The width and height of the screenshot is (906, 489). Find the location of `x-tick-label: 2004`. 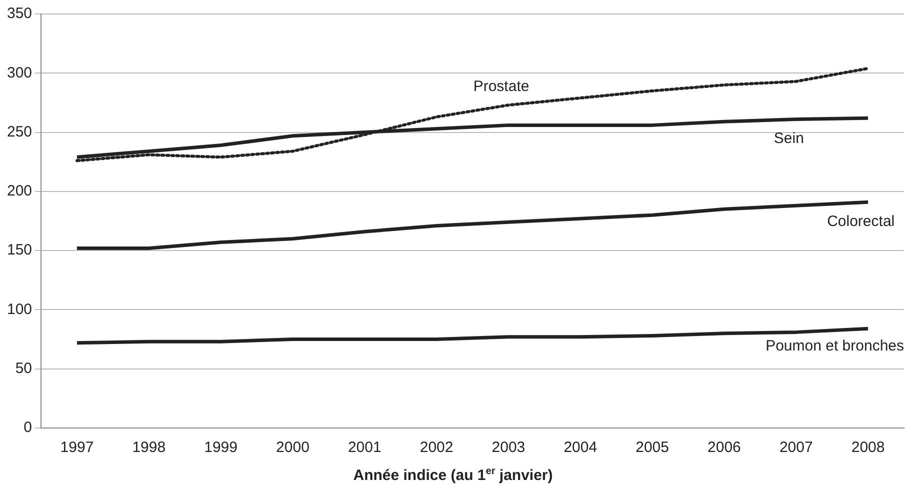

x-tick-label: 2004 is located at coordinates (581, 447).